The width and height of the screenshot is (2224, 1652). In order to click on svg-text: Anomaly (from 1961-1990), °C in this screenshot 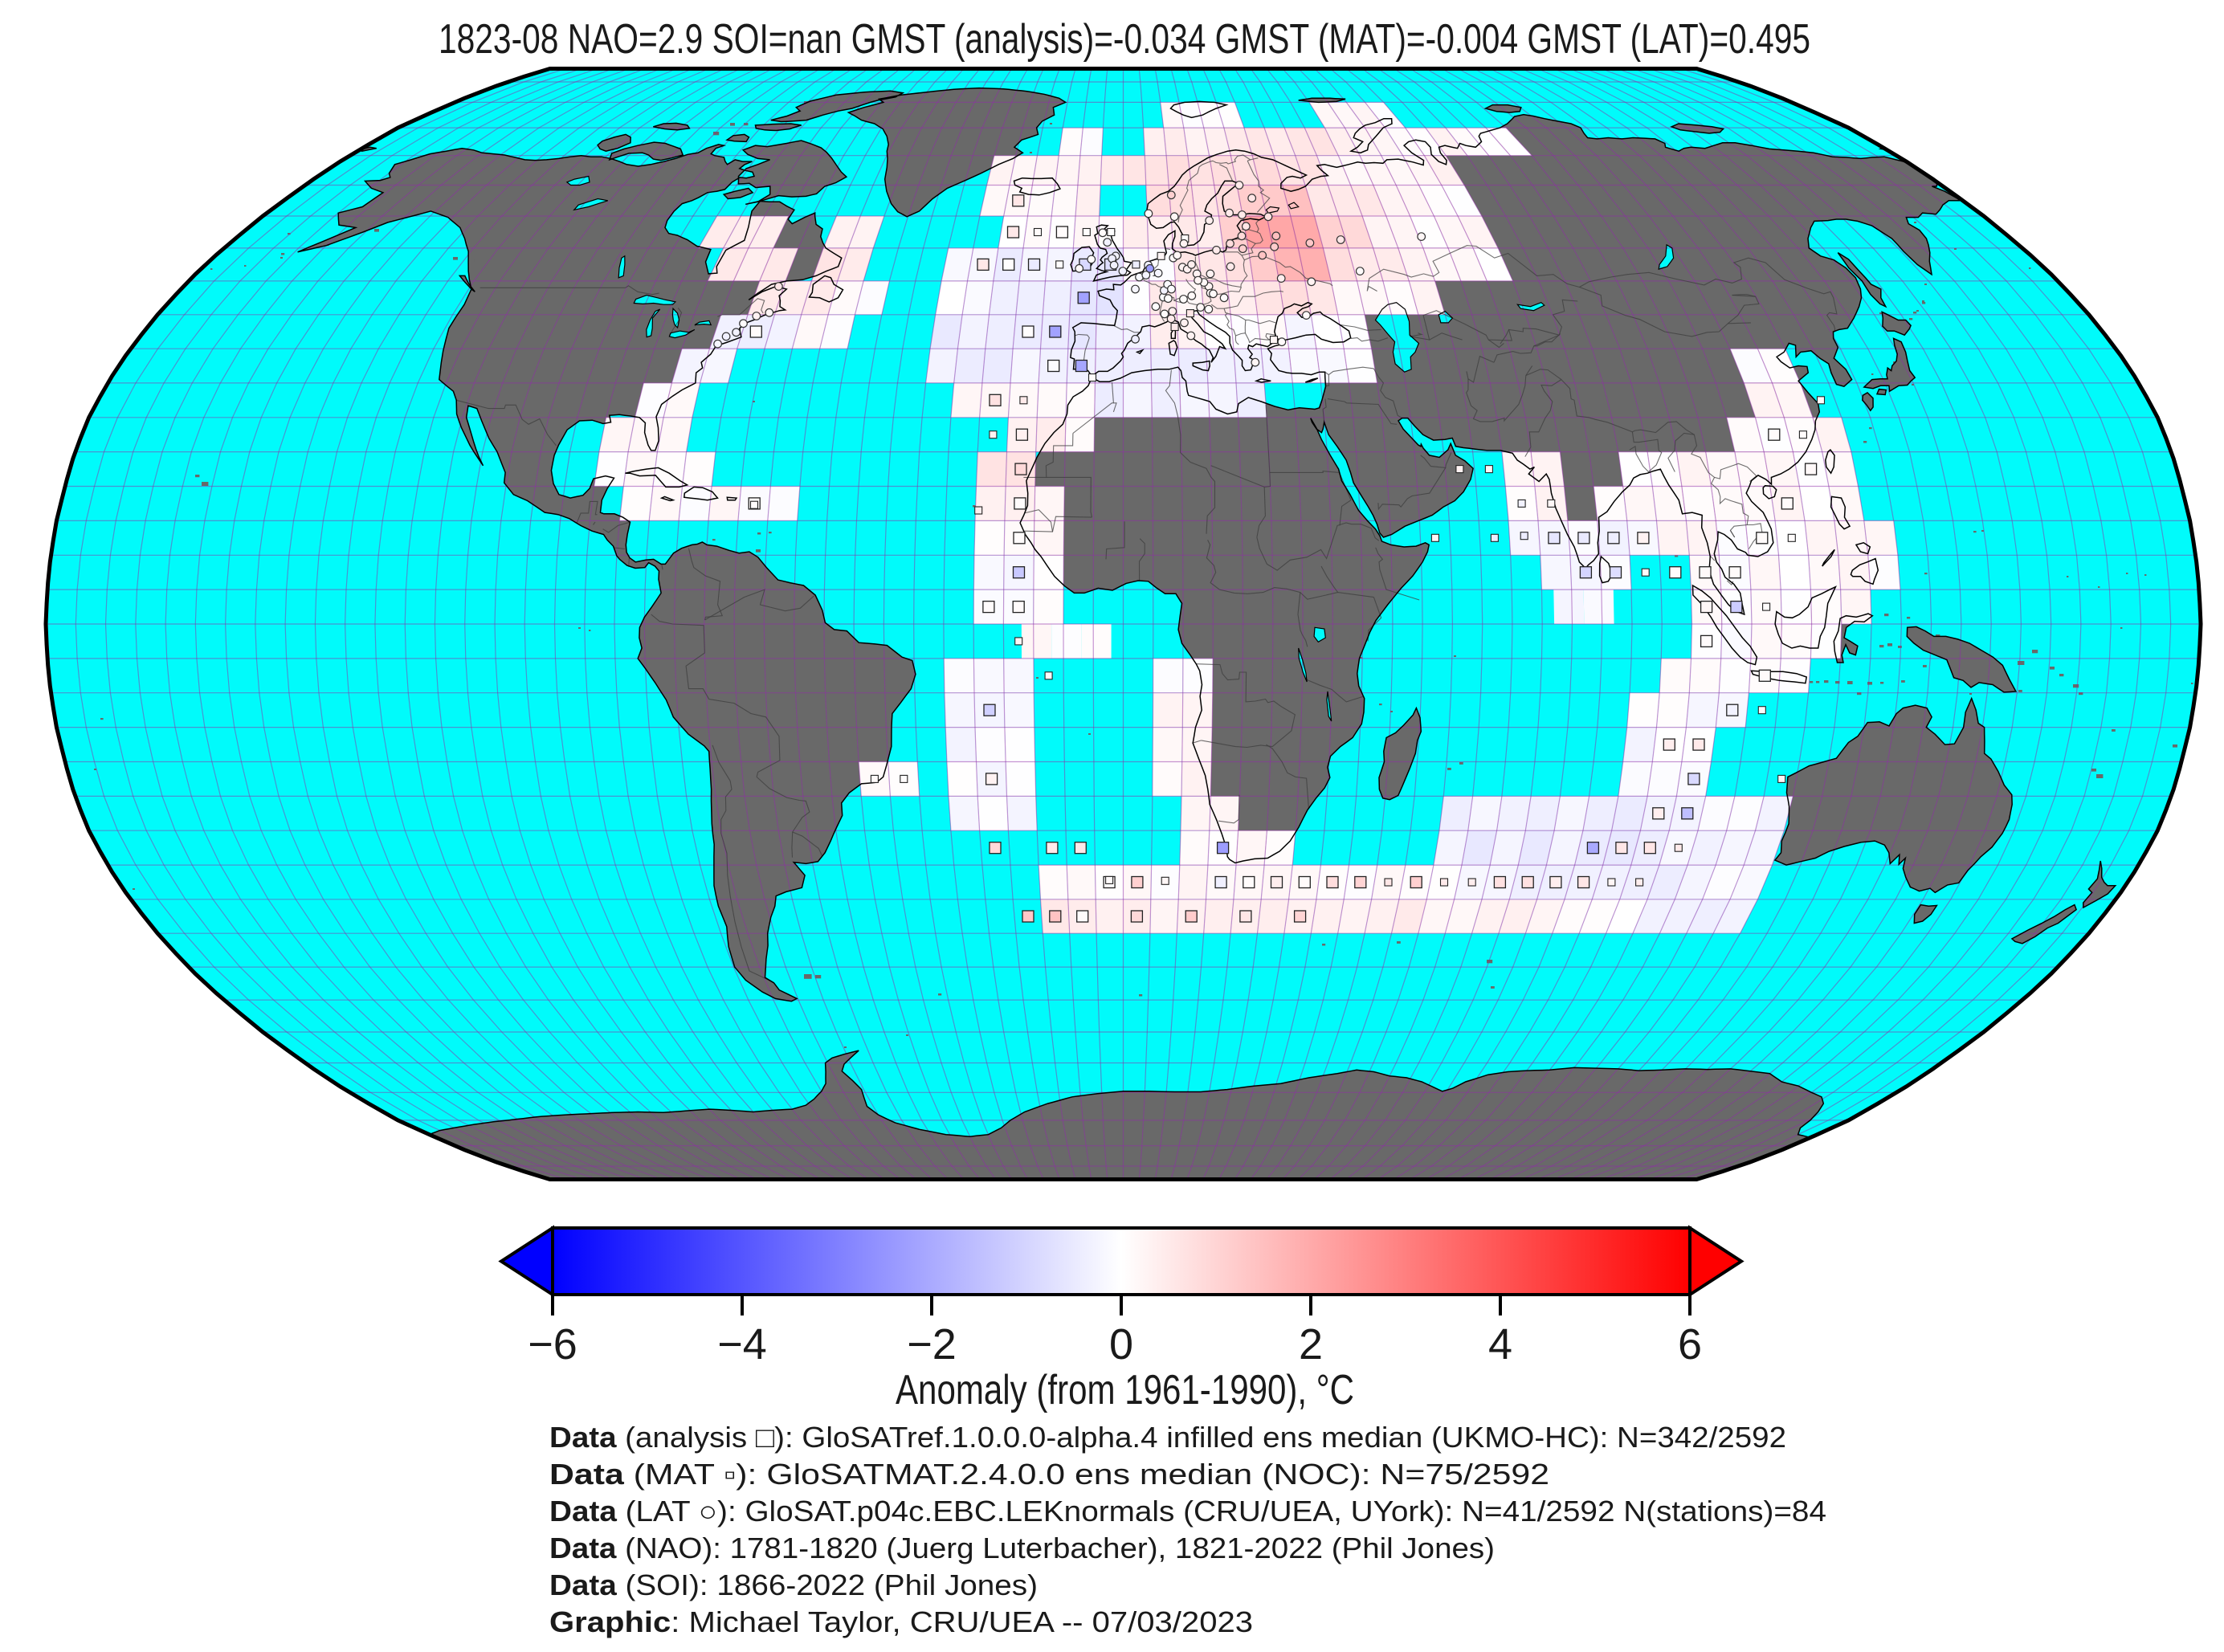, I will do `click(1125, 1390)`.